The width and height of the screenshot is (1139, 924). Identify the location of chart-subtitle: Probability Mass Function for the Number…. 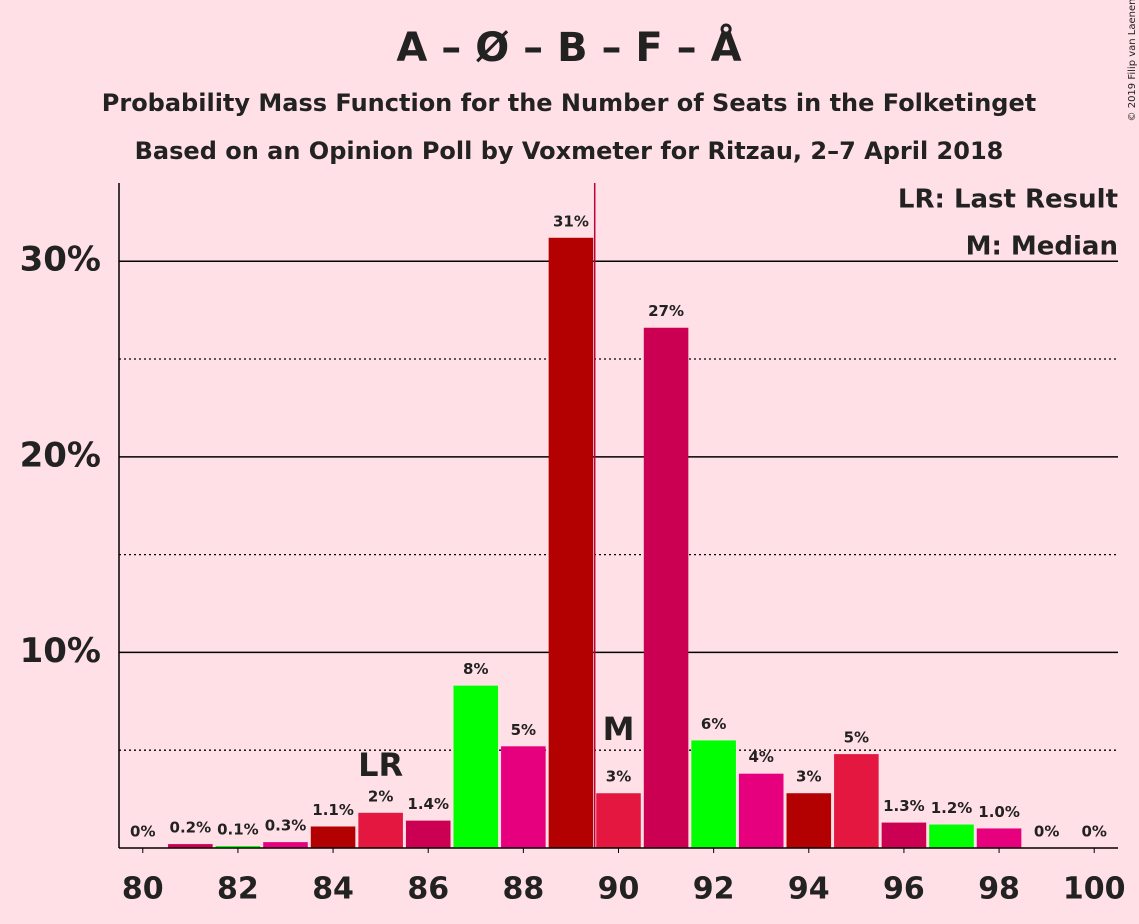
(569, 103).